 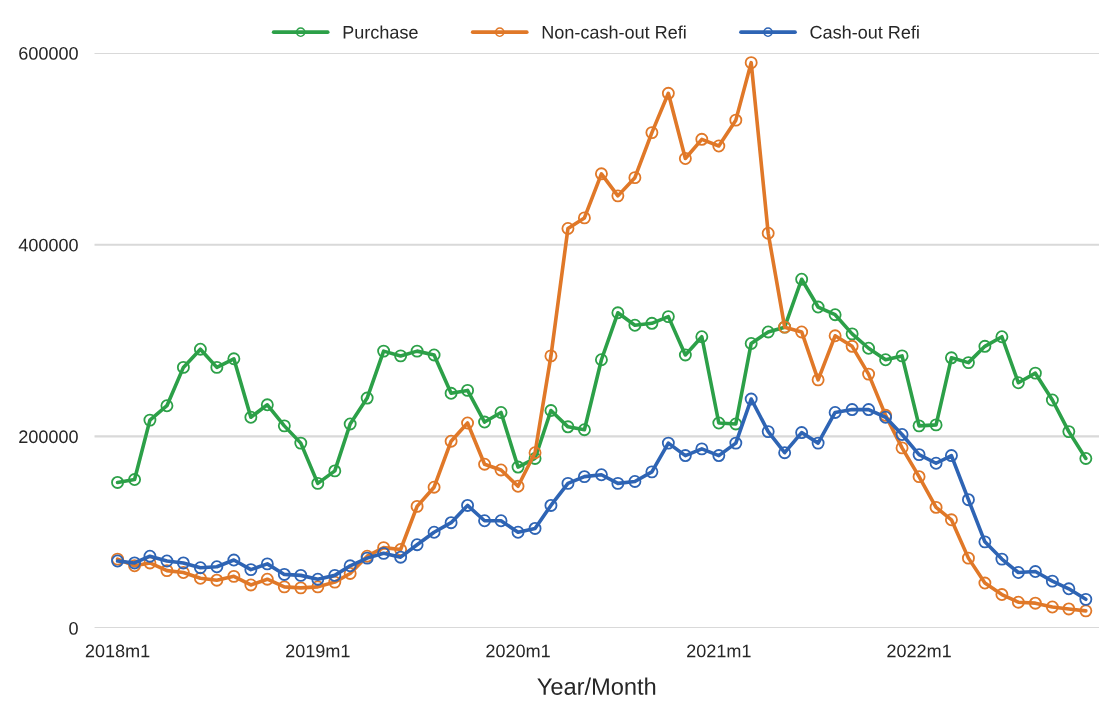 I want to click on x-tick-label: 2022m1, so click(x=919, y=651).